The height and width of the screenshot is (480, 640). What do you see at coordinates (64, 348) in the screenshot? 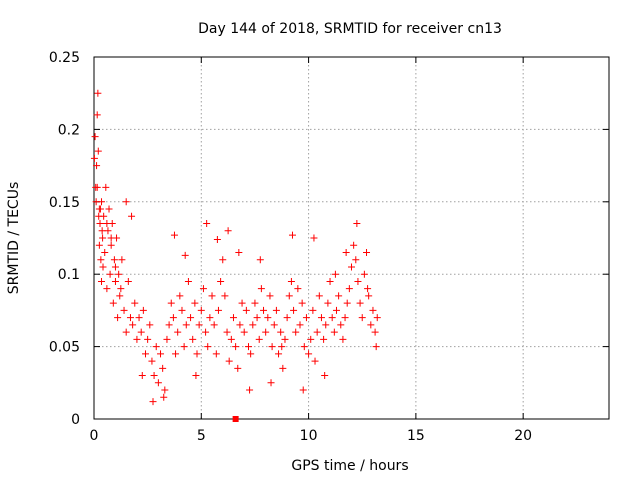
I see `y-tick-label: 0.05` at bounding box center [64, 348].